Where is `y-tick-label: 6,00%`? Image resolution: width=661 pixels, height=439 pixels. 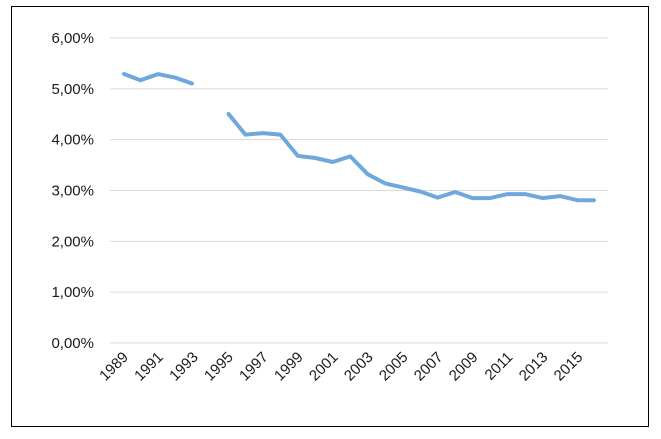
y-tick-label: 6,00% is located at coordinates (72, 38).